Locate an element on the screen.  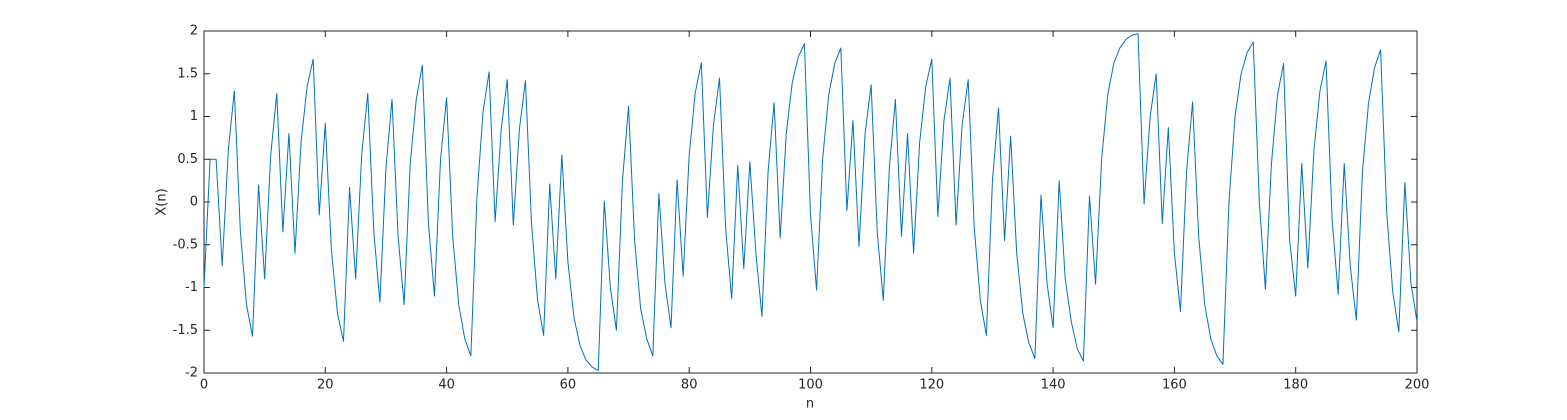
x-tick-label: 160 is located at coordinates (1174, 385).